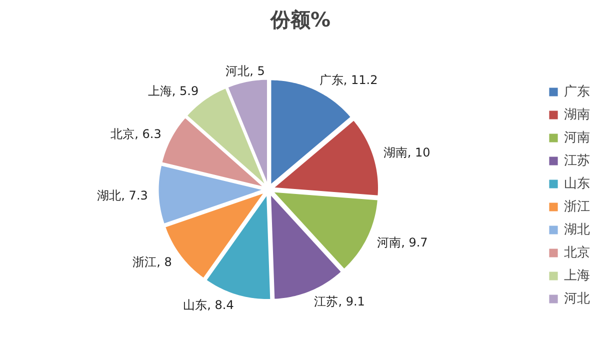  I want to click on chart-title: 份额%, so click(300, 20).